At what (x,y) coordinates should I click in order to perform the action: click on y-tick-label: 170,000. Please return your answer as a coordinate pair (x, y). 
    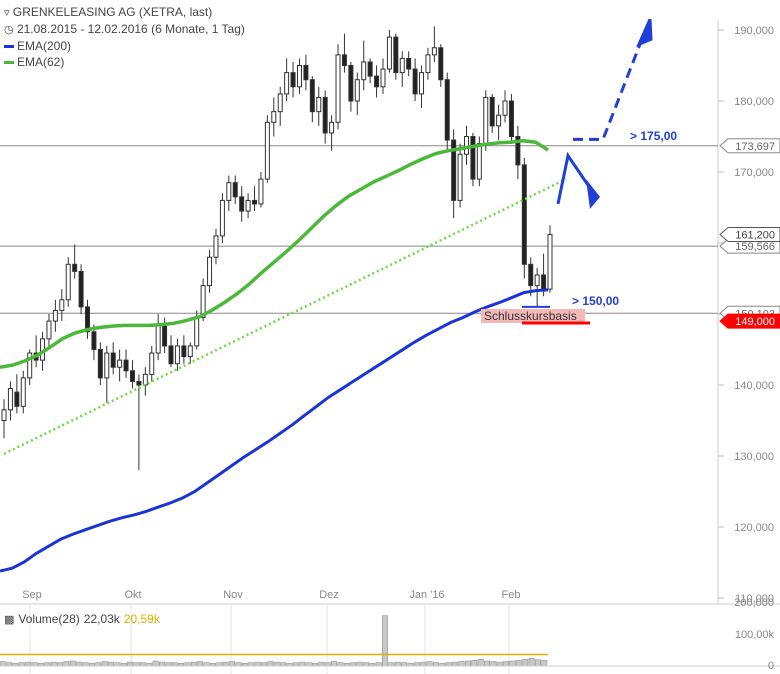
    Looking at the image, I should click on (754, 173).